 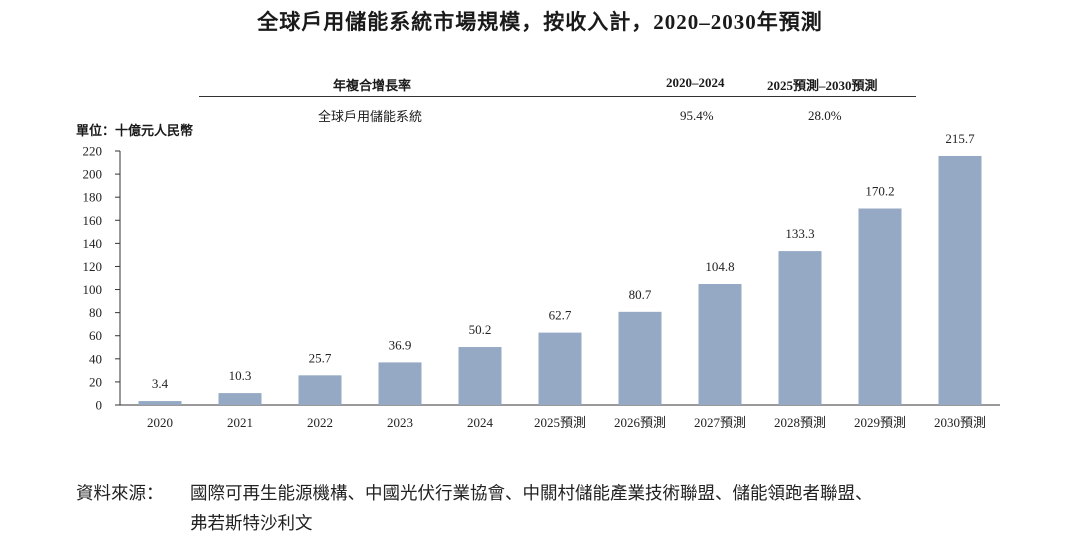 What do you see at coordinates (95, 358) in the screenshot?
I see `y-tick-label: 40` at bounding box center [95, 358].